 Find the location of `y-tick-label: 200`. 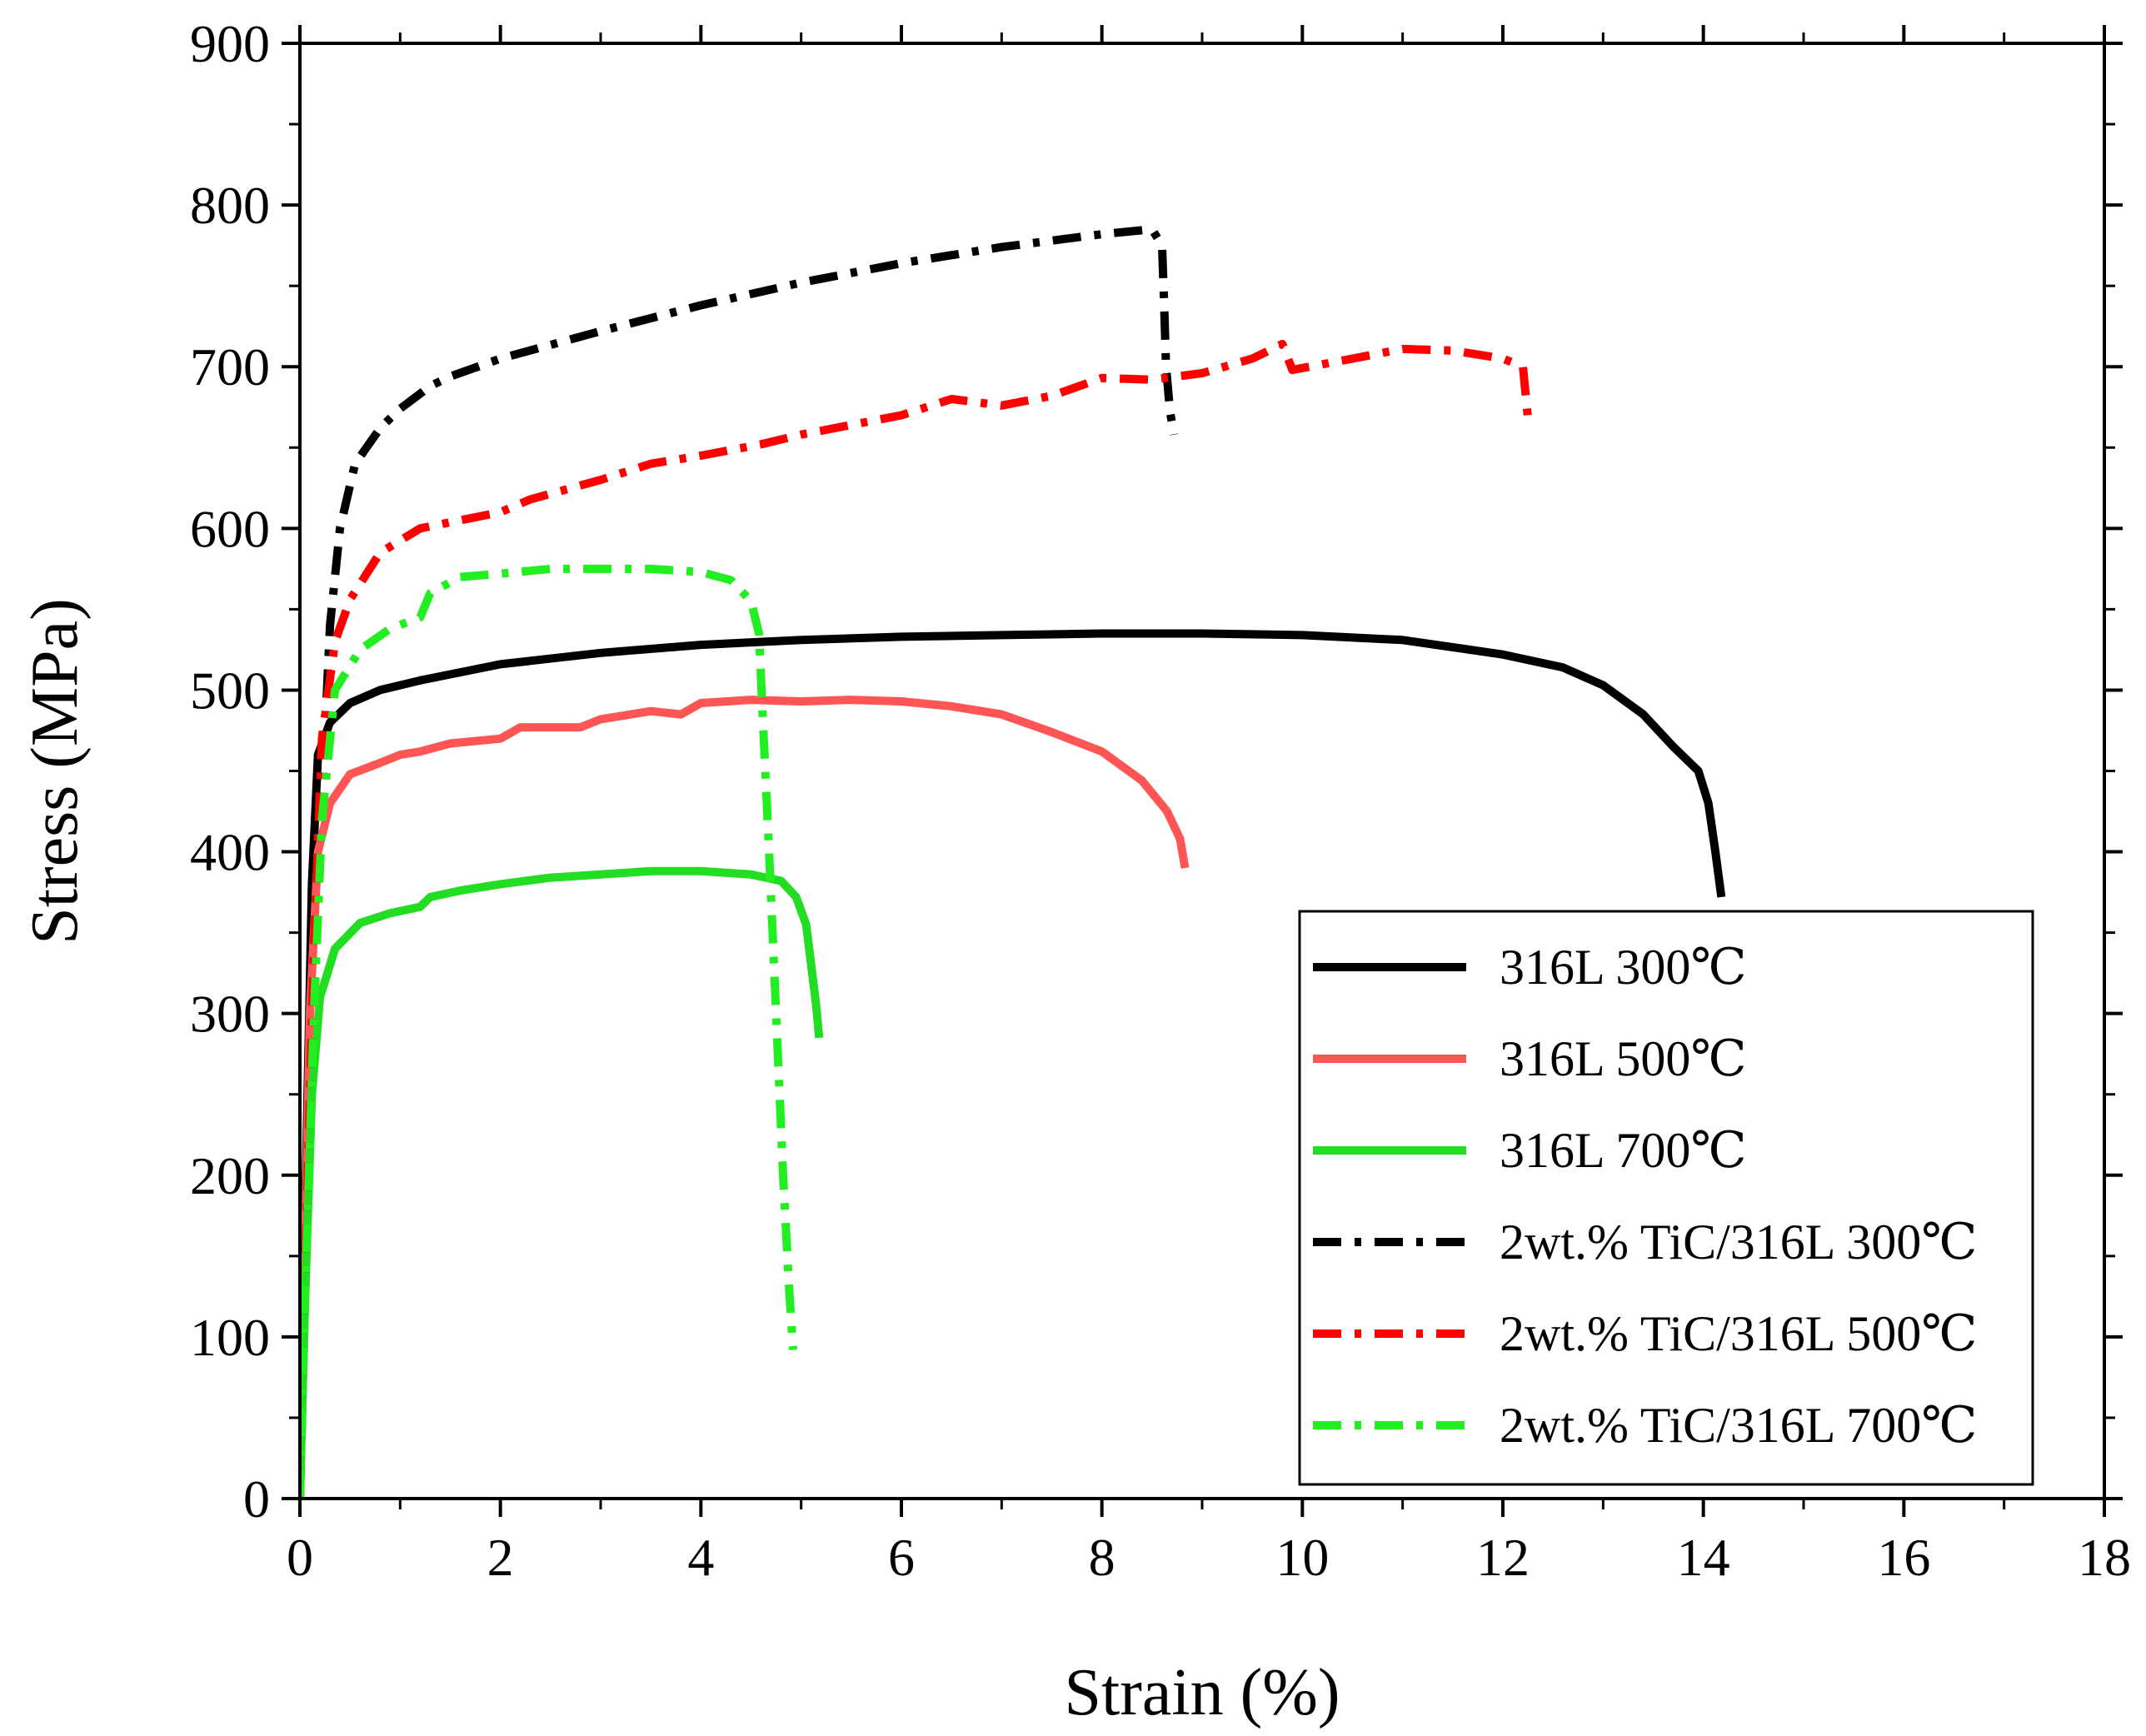

y-tick-label: 200 is located at coordinates (230, 1176).